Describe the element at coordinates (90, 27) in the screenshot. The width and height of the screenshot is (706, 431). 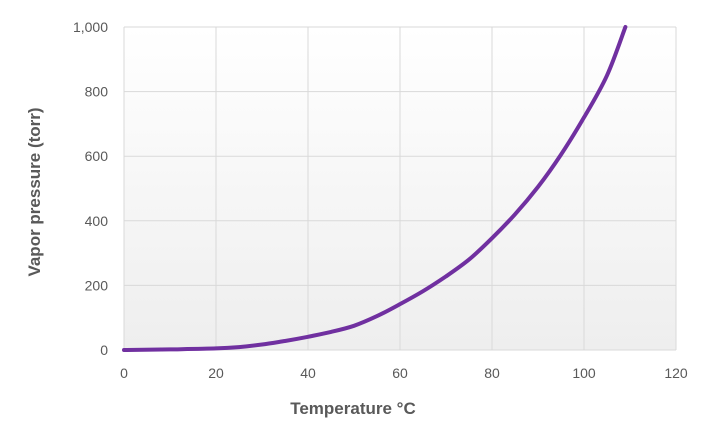
I see `y-tick-label: 1,000` at that location.